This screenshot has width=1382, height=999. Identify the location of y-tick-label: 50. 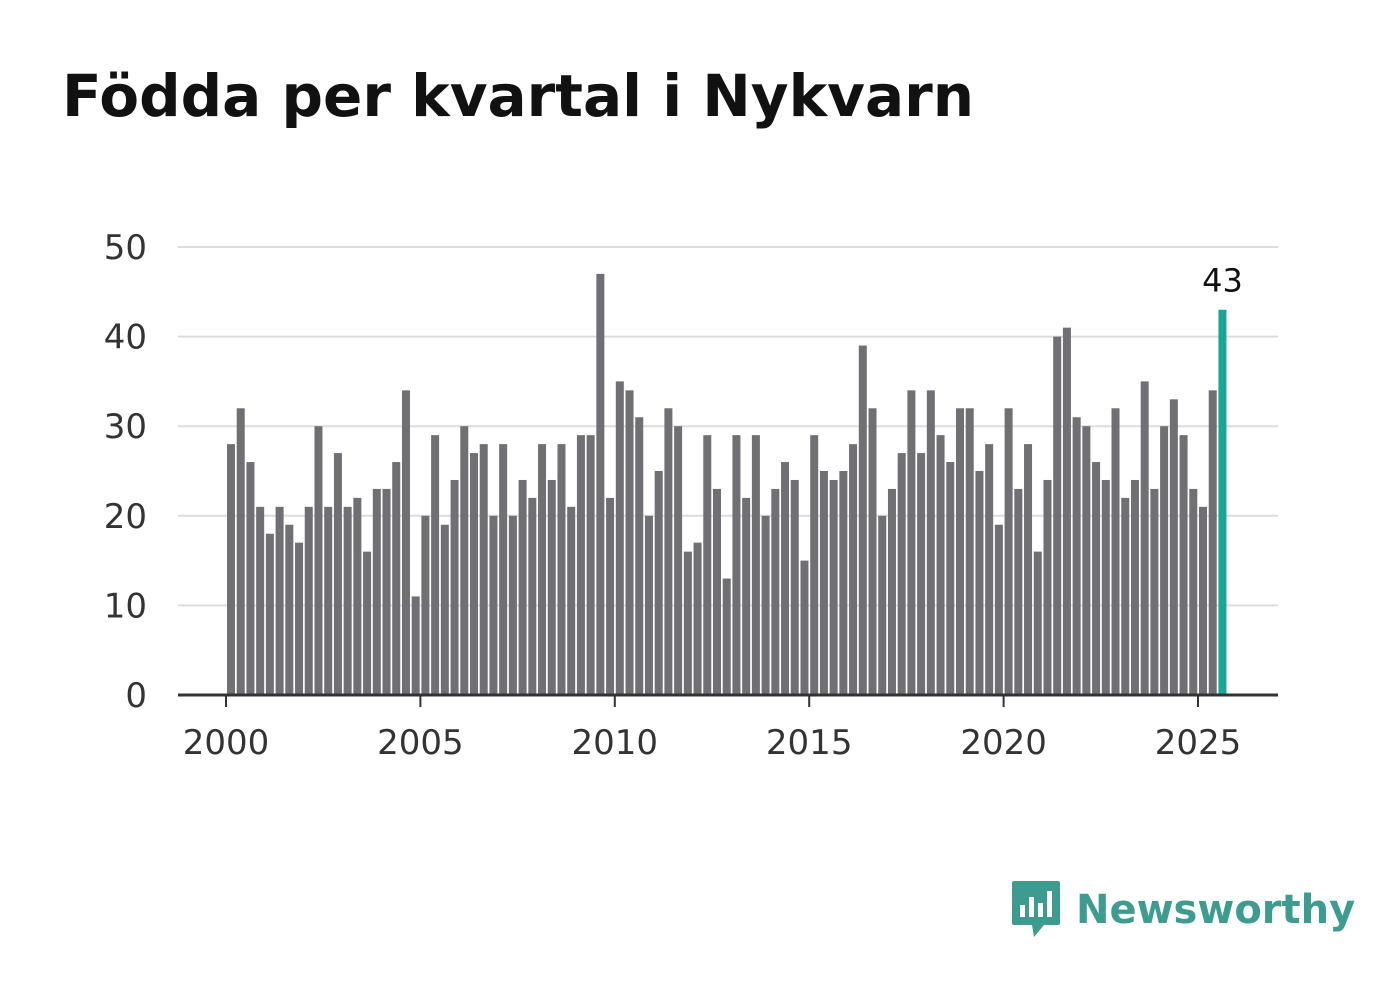
(125, 248).